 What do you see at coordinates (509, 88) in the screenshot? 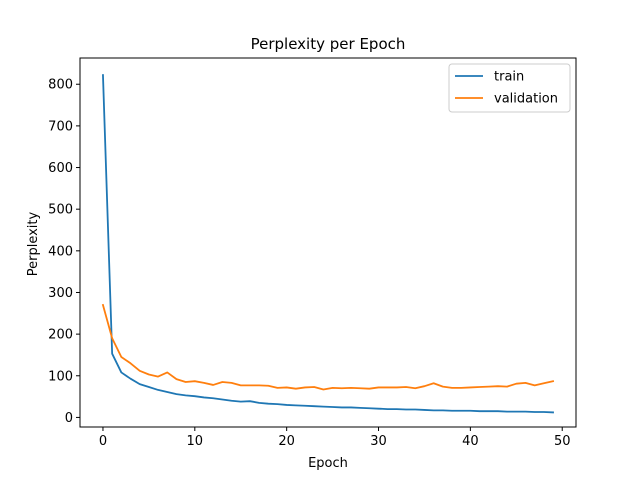
I see `legend: train validation` at bounding box center [509, 88].